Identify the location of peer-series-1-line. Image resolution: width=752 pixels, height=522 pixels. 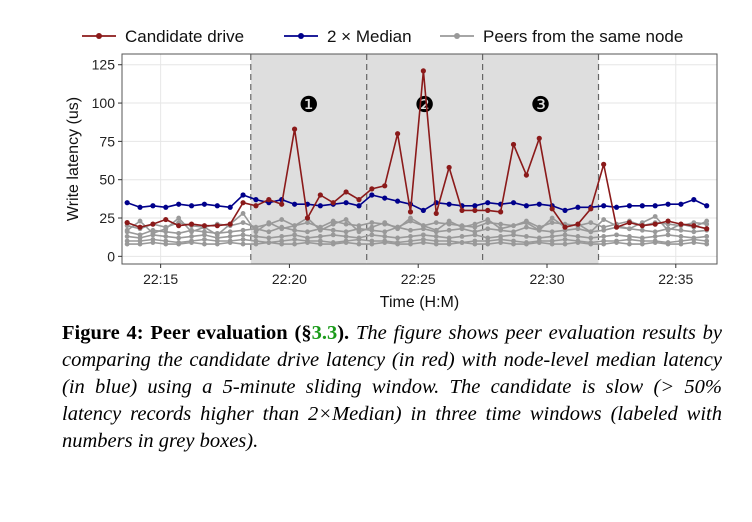
(417, 231).